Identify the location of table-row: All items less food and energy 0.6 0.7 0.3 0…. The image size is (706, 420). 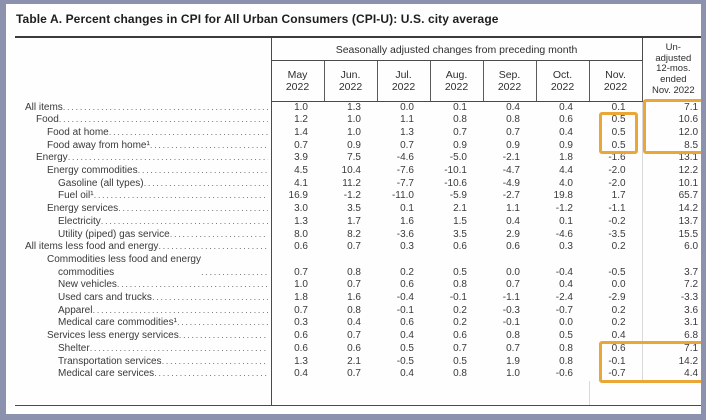
(358, 247).